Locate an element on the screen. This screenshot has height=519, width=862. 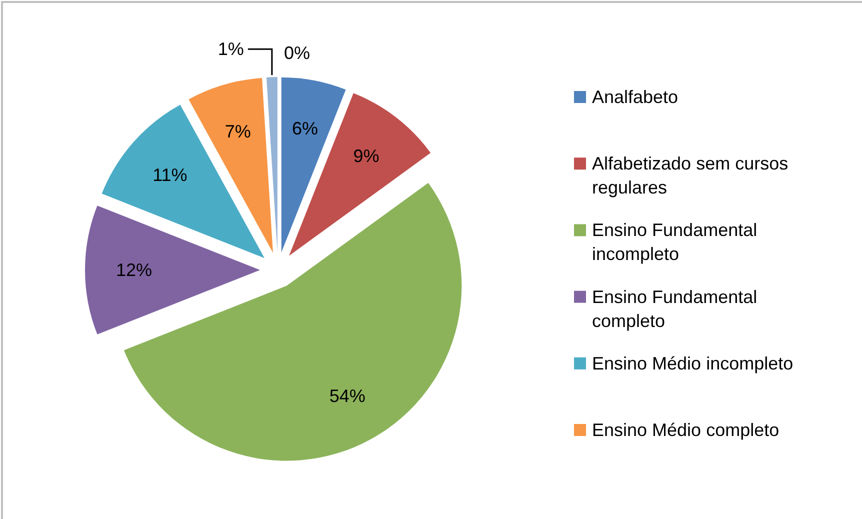
text: 0% is located at coordinates (297, 53).